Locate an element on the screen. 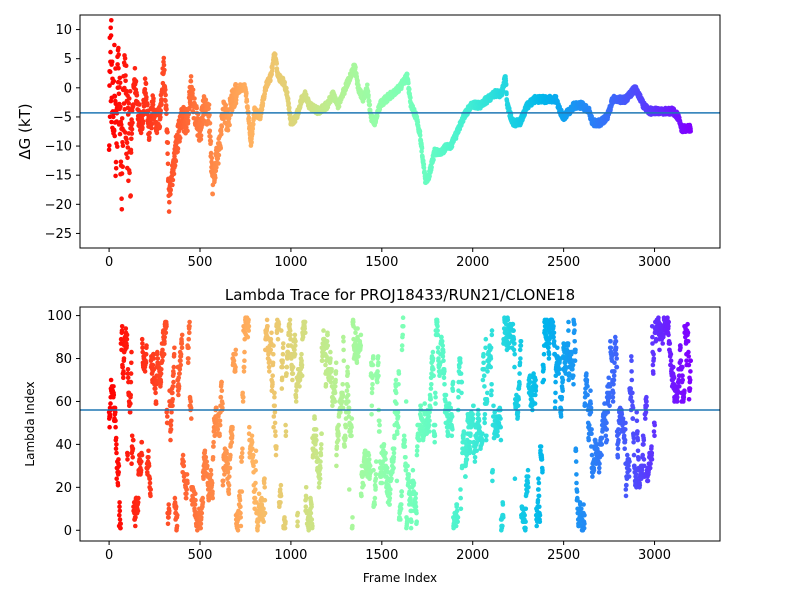 Image resolution: width=800 pixels, height=600 pixels. lambda-plot-title: Lambda Trace for PROJ18433/RUN21/CLONE18 is located at coordinates (400, 295).